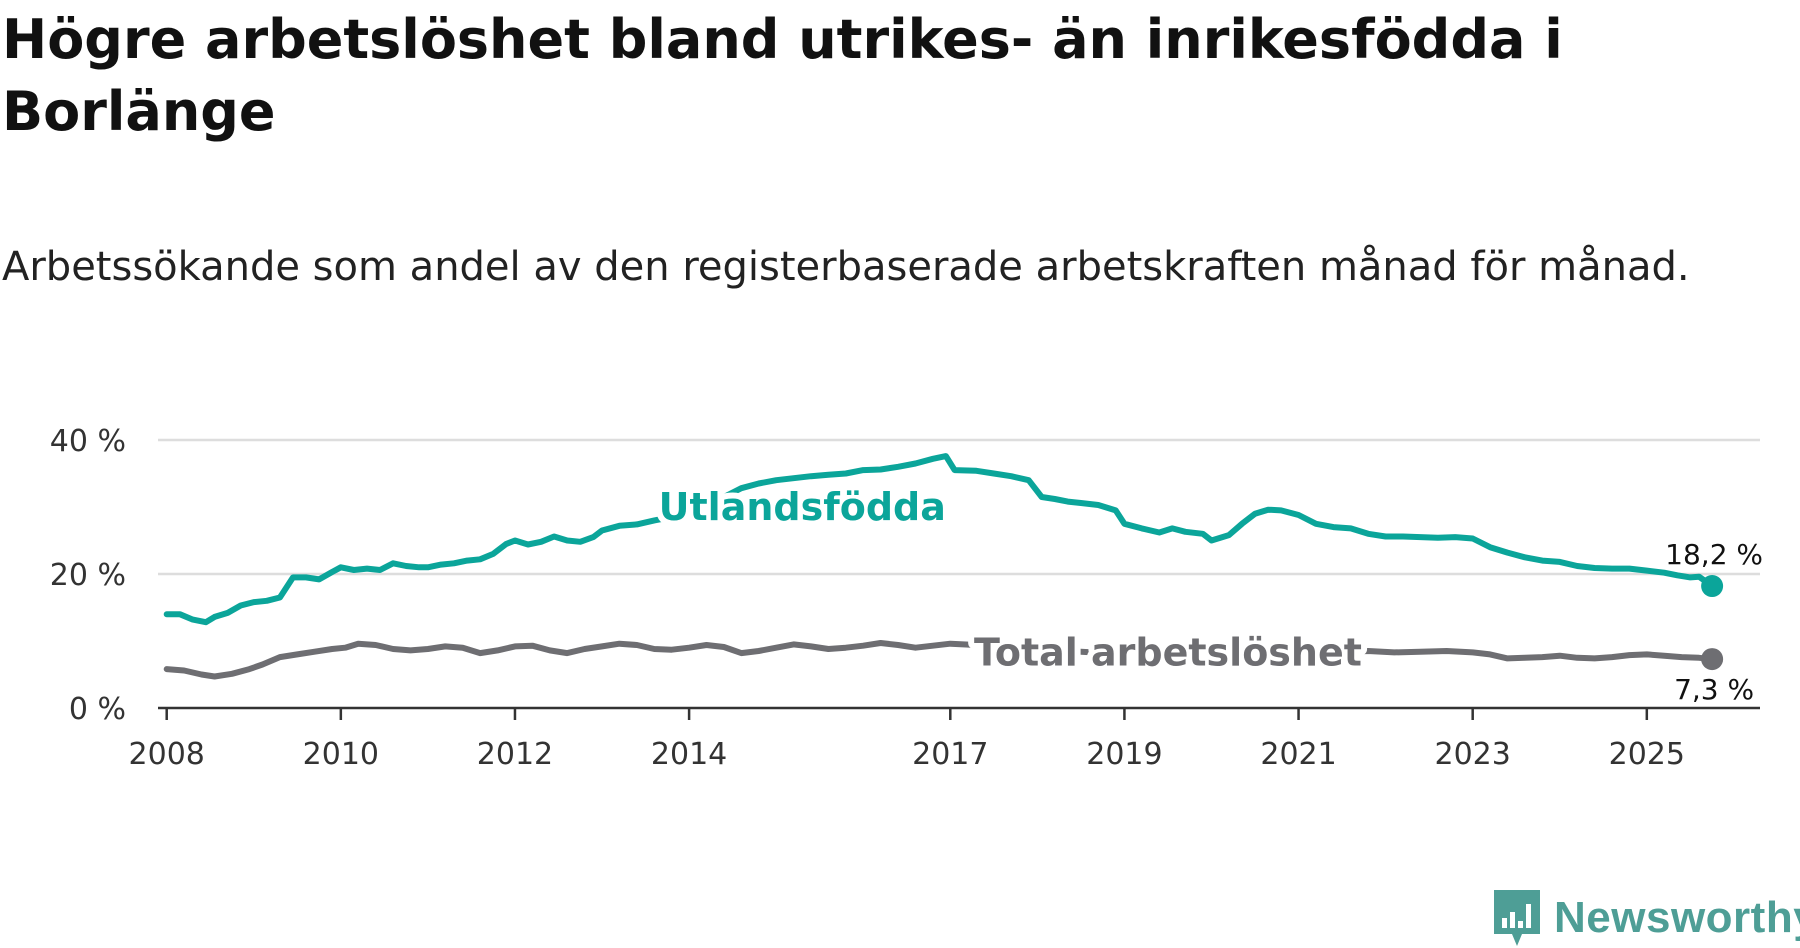  What do you see at coordinates (1124, 754) in the screenshot?
I see `x-tick-label: 2019` at bounding box center [1124, 754].